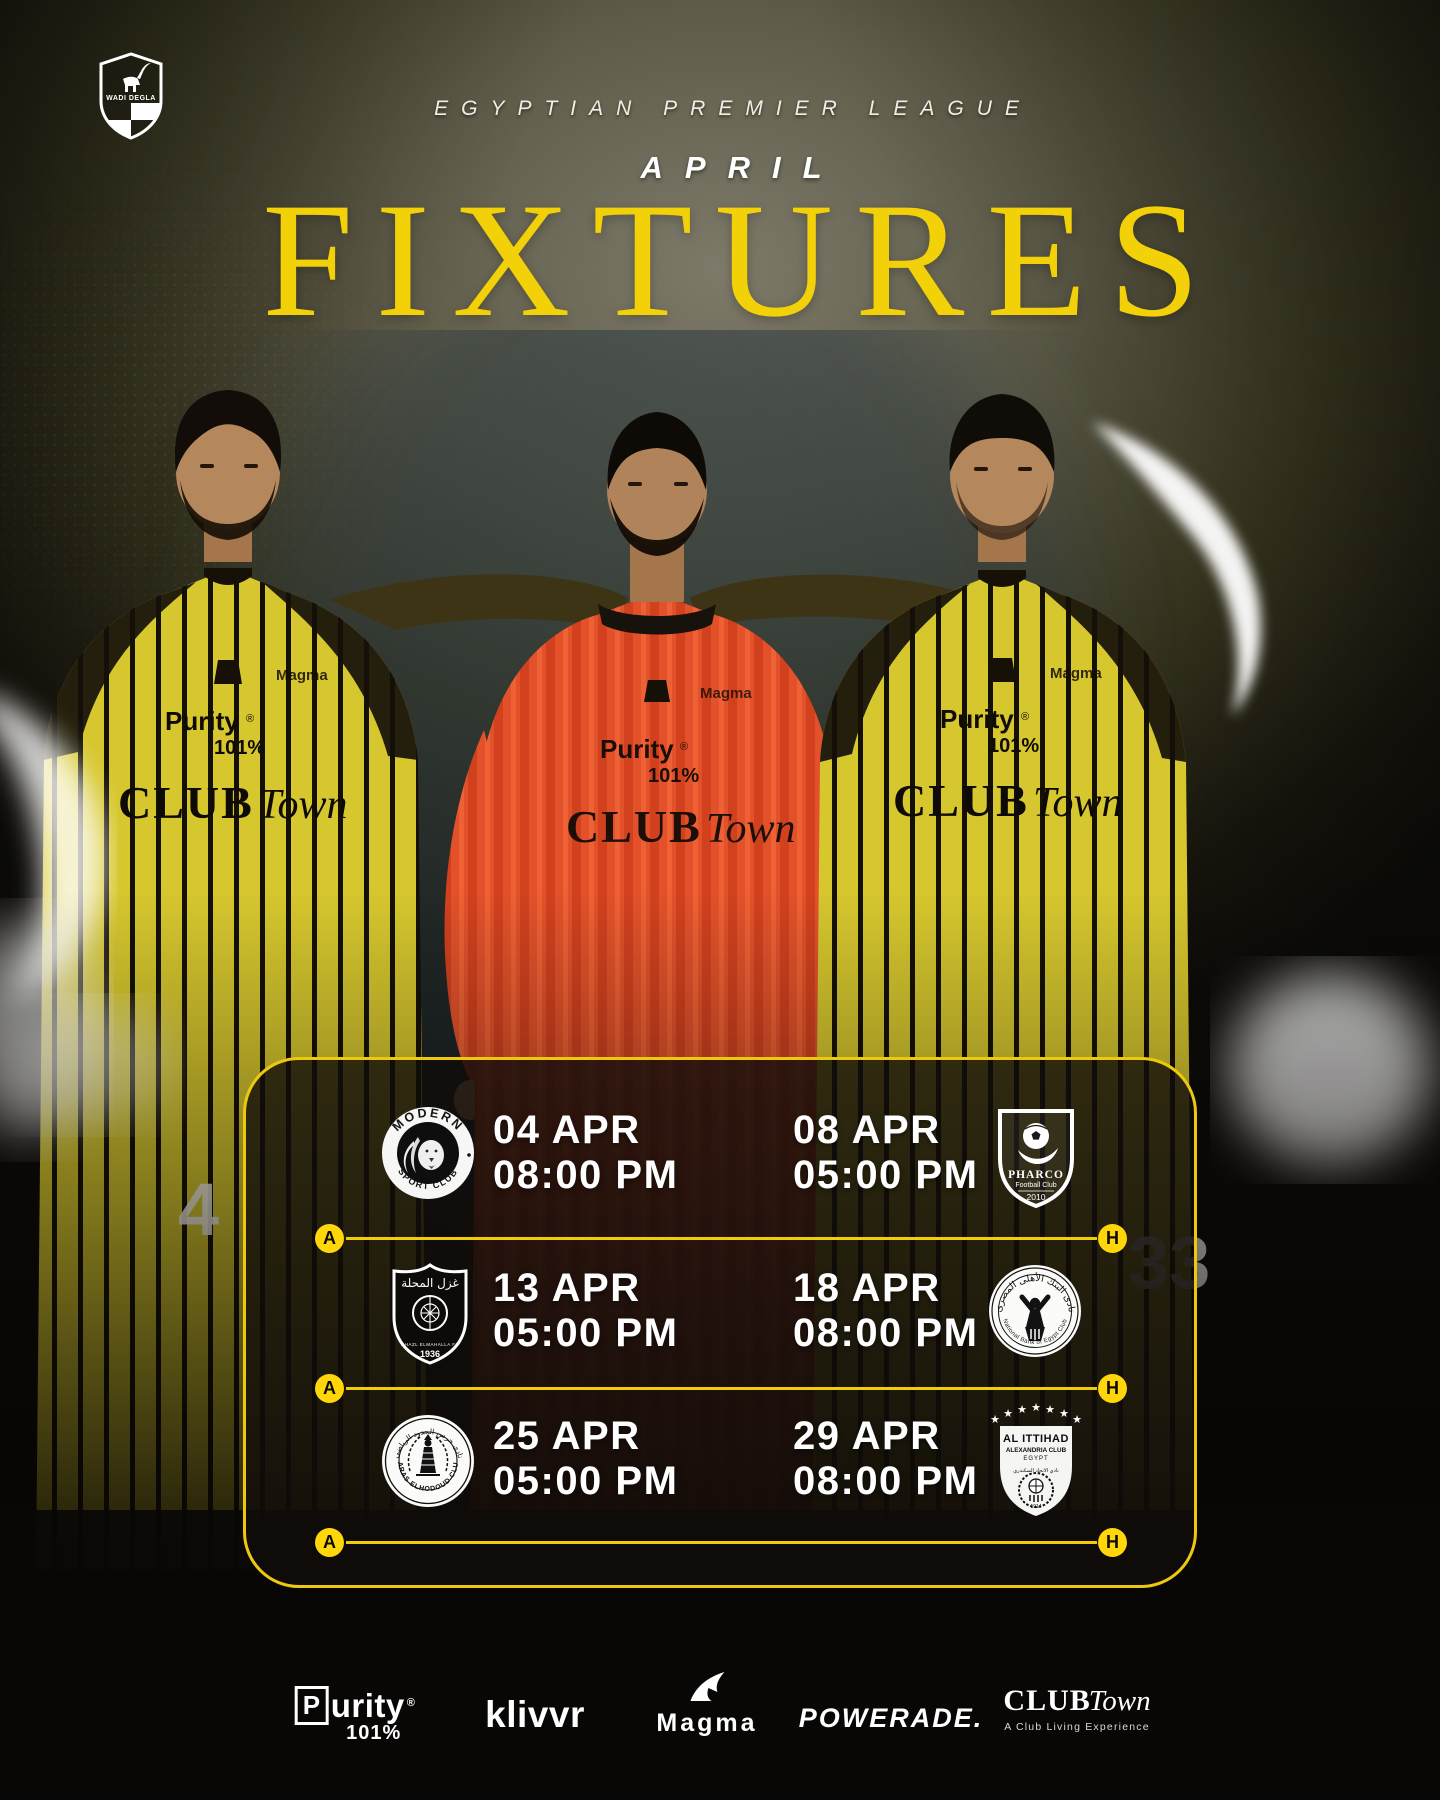  Describe the element at coordinates (1035, 1317) in the screenshot. I see `nbe-figure-icon` at that location.